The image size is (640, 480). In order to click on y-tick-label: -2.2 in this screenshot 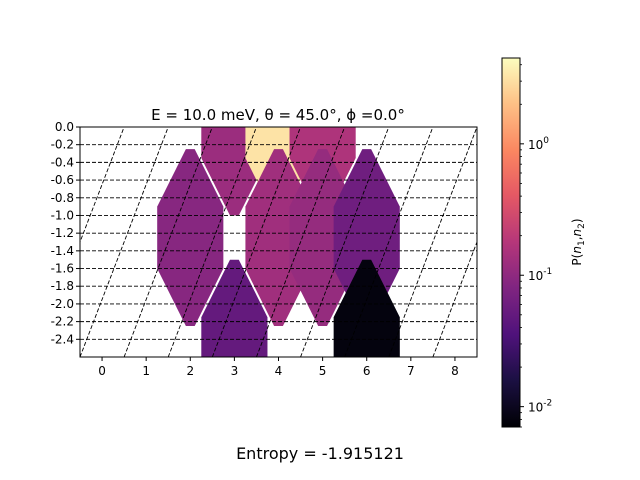, I will do `click(62, 322)`.